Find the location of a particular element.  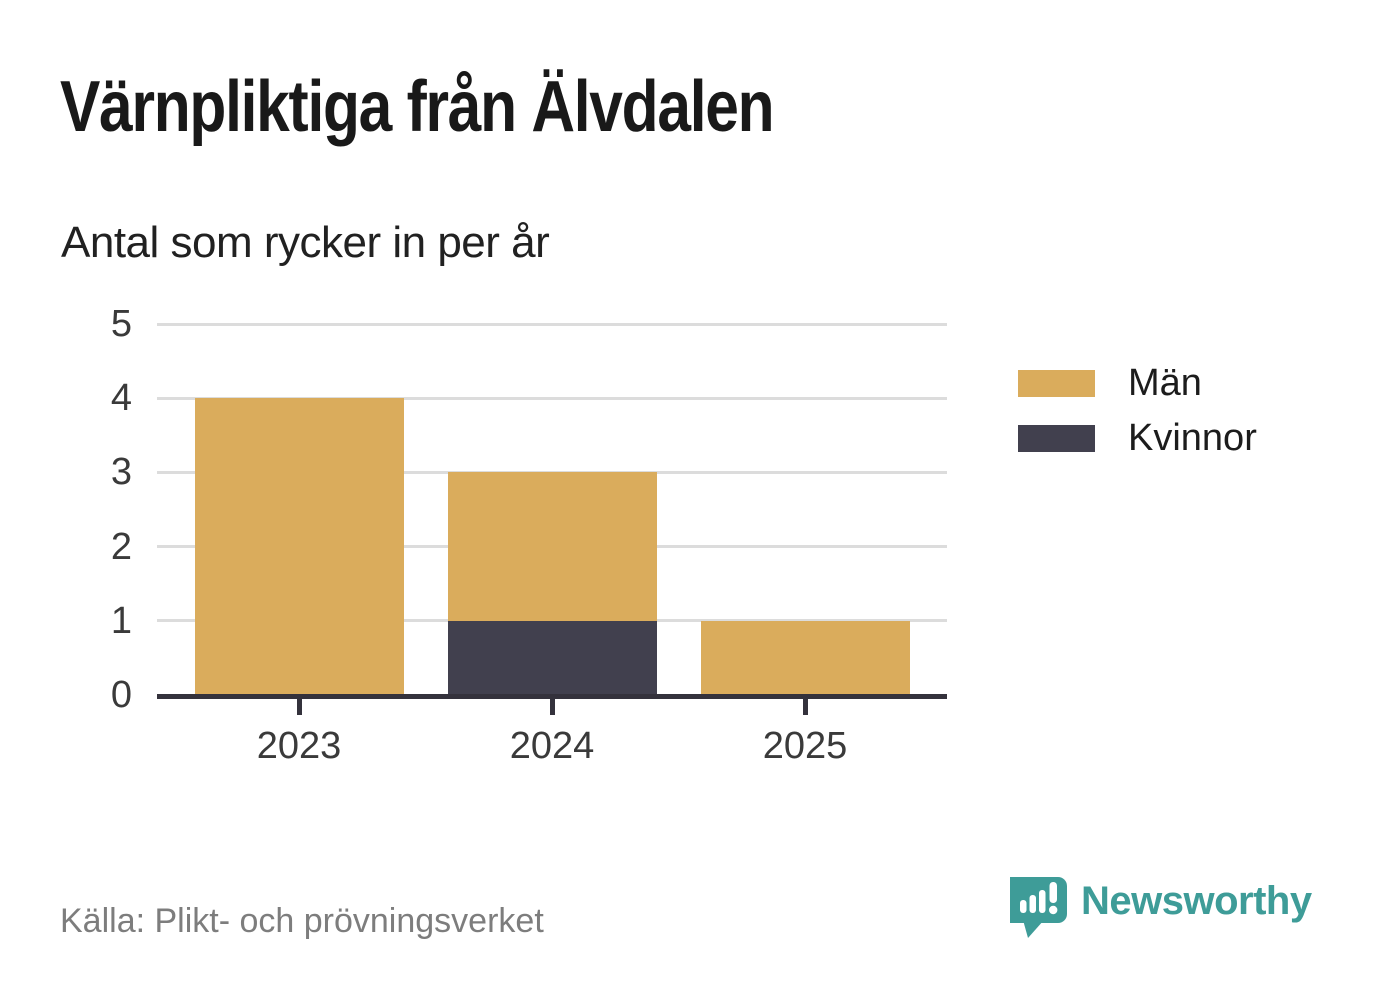

legend-label-kvinnor: Kvinnor is located at coordinates (1192, 438).